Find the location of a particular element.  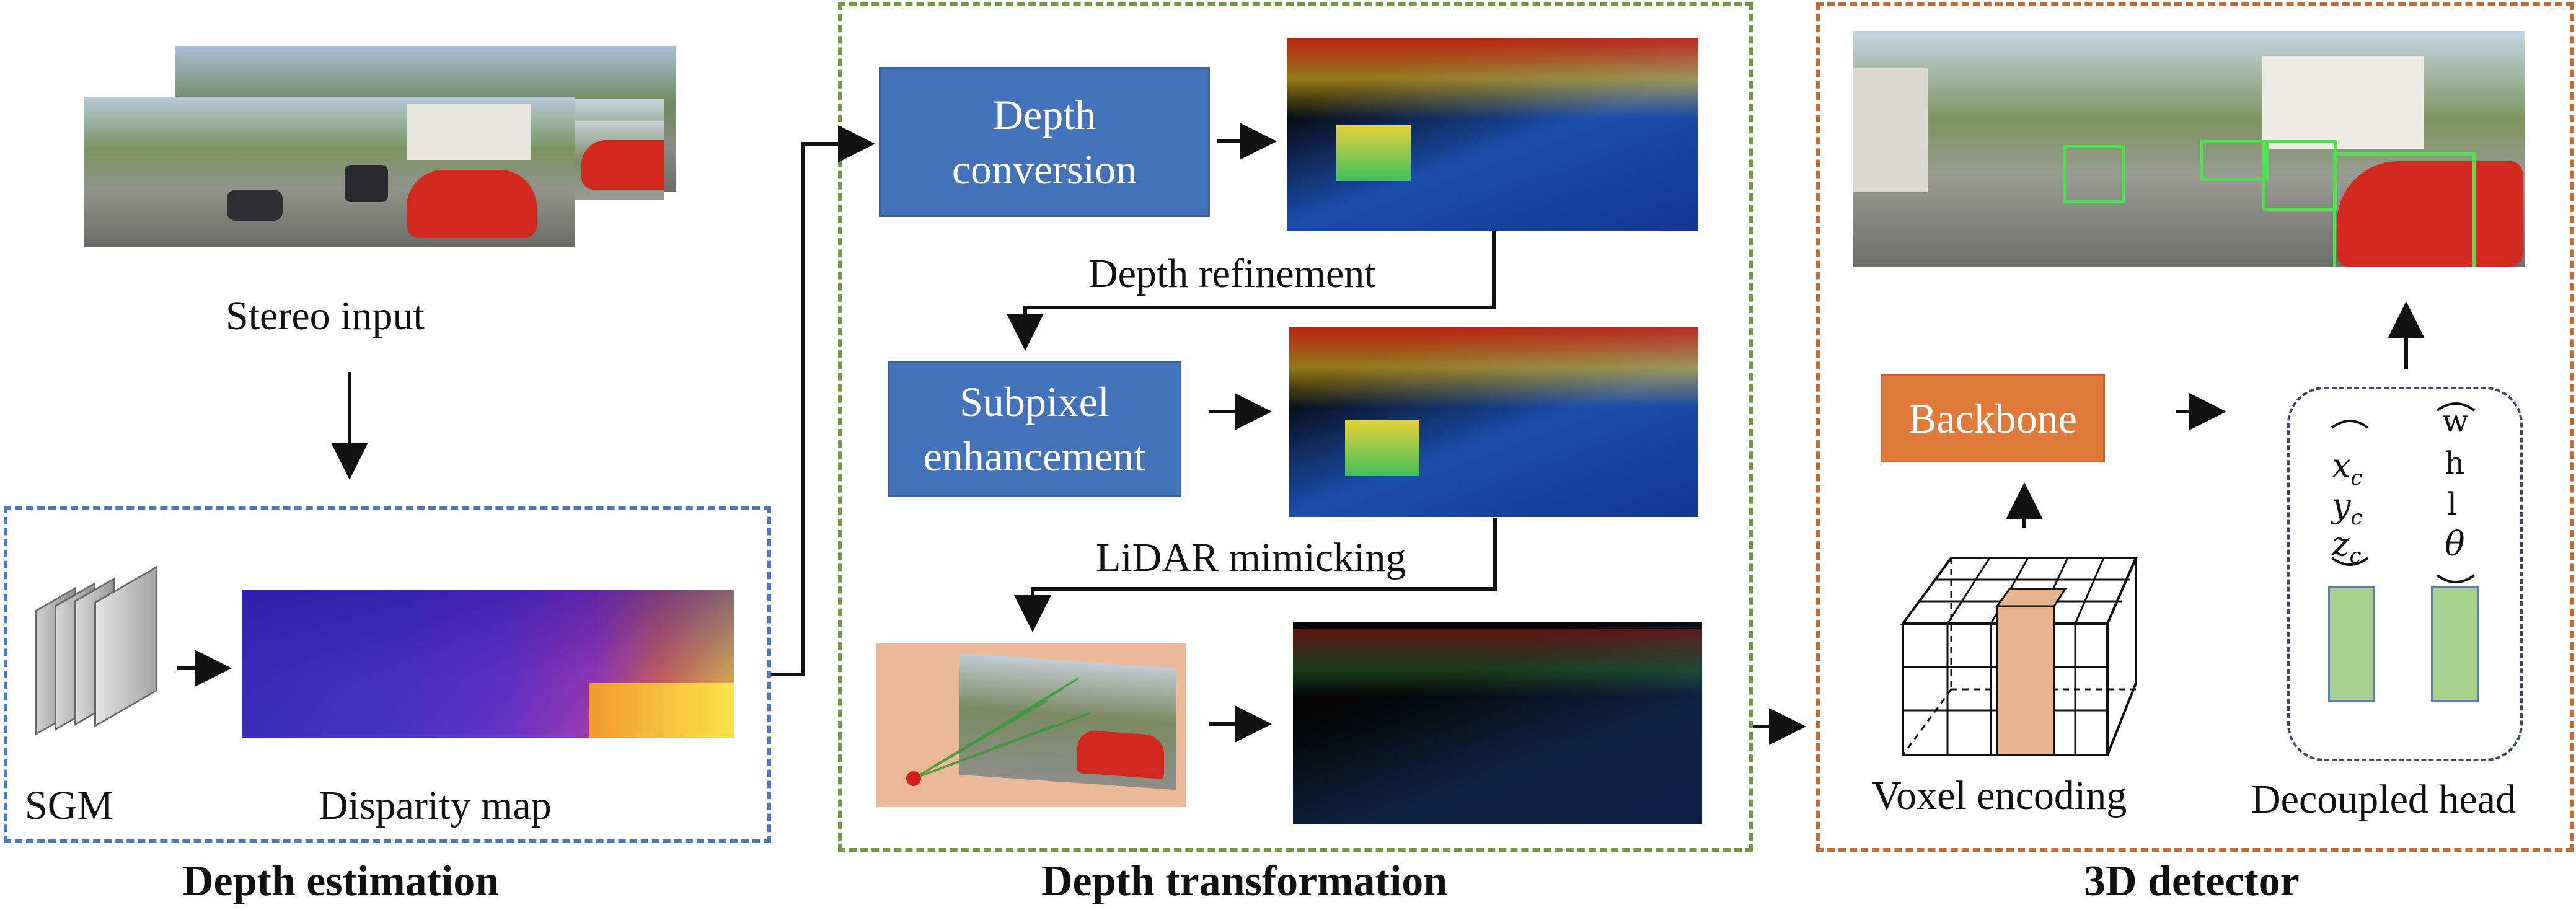

stereo-image-front is located at coordinates (329, 172).